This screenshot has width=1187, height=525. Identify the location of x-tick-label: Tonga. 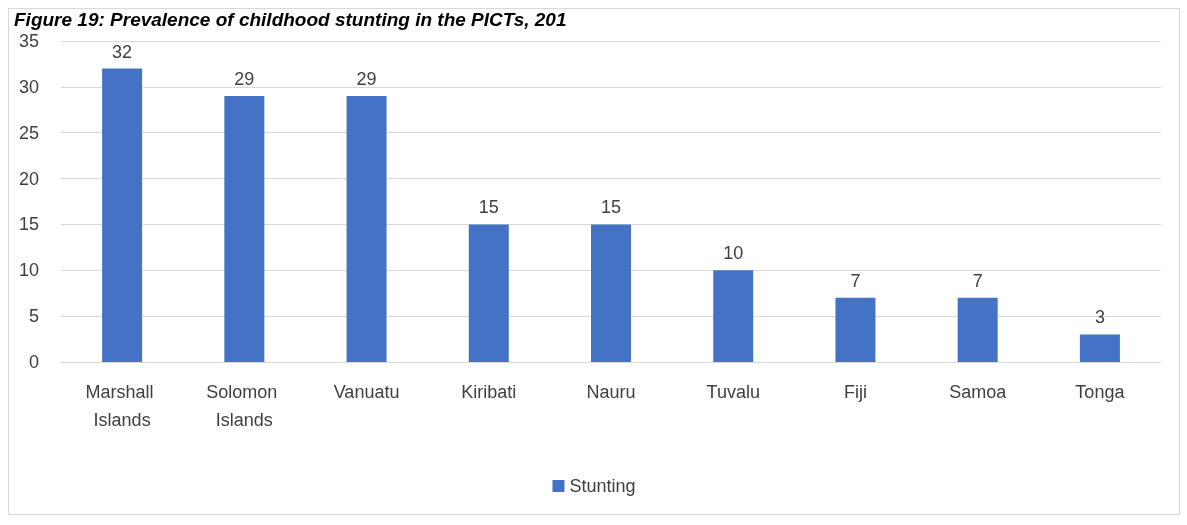
(1100, 392).